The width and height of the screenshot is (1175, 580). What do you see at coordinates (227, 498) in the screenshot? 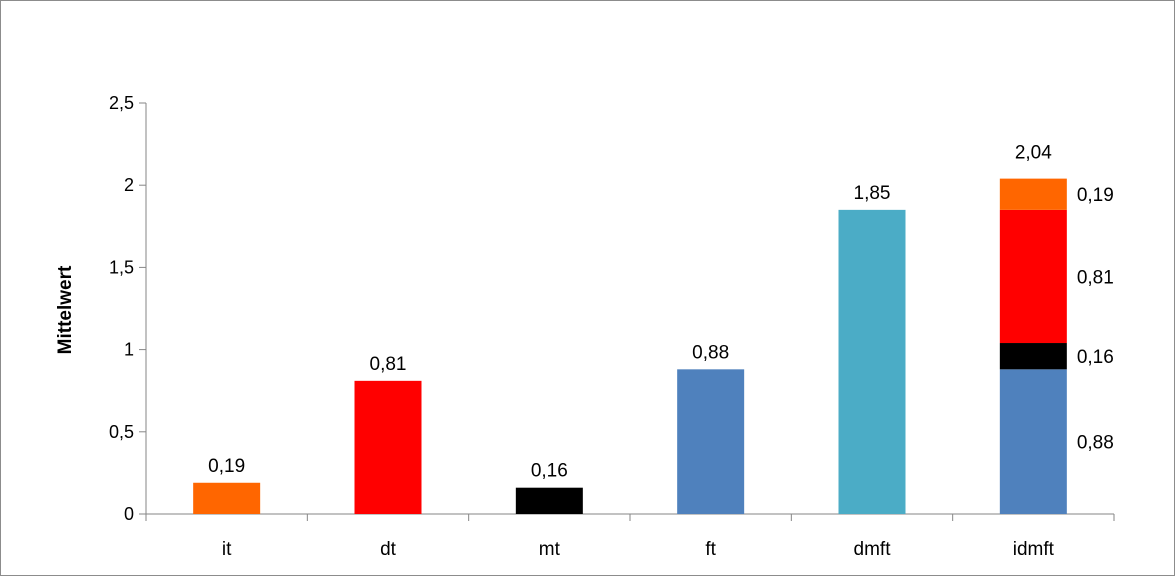
I see `bar-it` at bounding box center [227, 498].